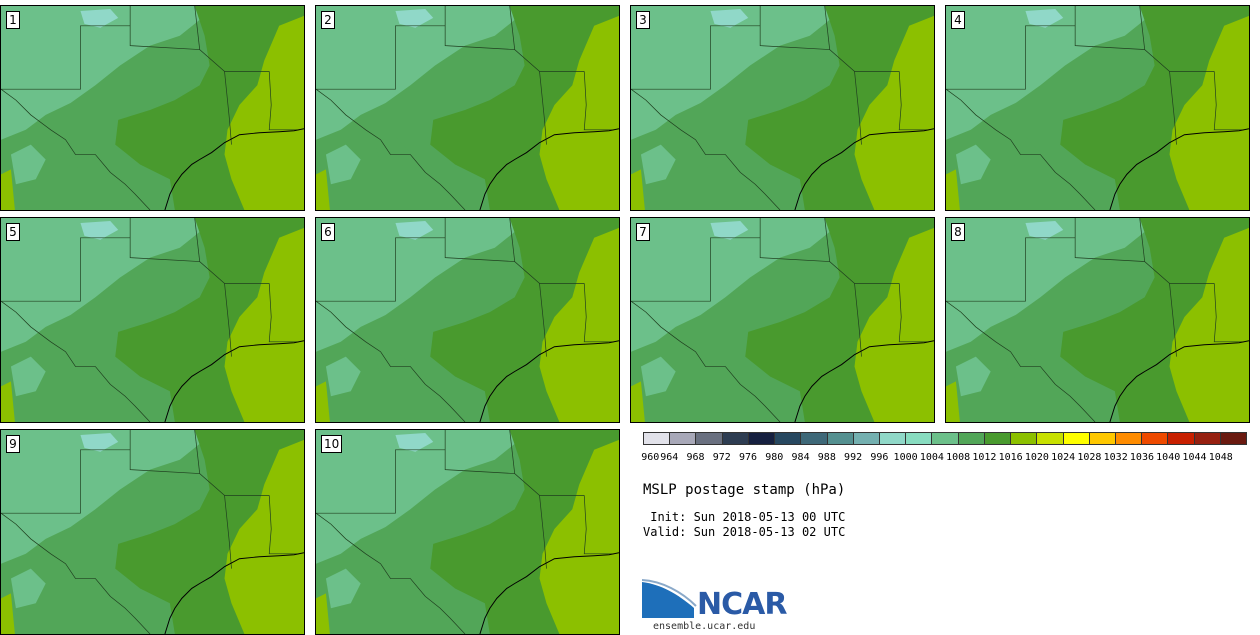 The image size is (1260, 635). I want to click on ensemble-member-map-3: 3, so click(782, 108).